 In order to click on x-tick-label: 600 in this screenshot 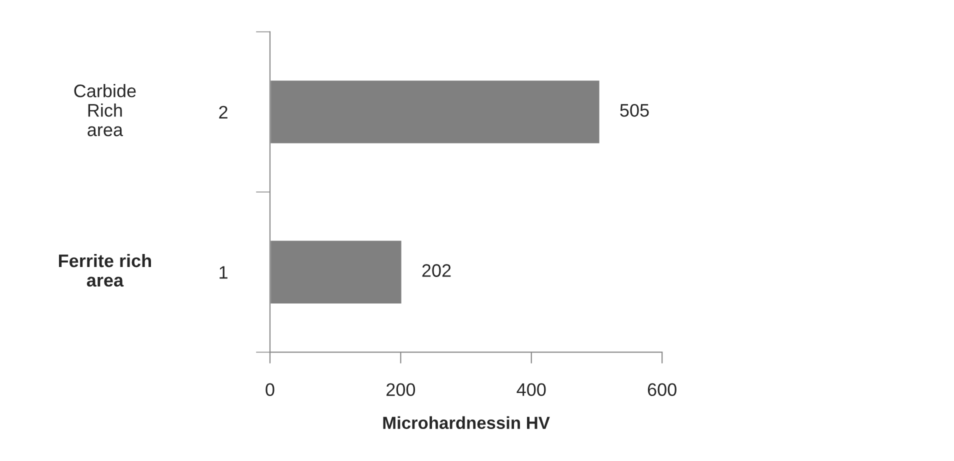, I will do `click(662, 389)`.